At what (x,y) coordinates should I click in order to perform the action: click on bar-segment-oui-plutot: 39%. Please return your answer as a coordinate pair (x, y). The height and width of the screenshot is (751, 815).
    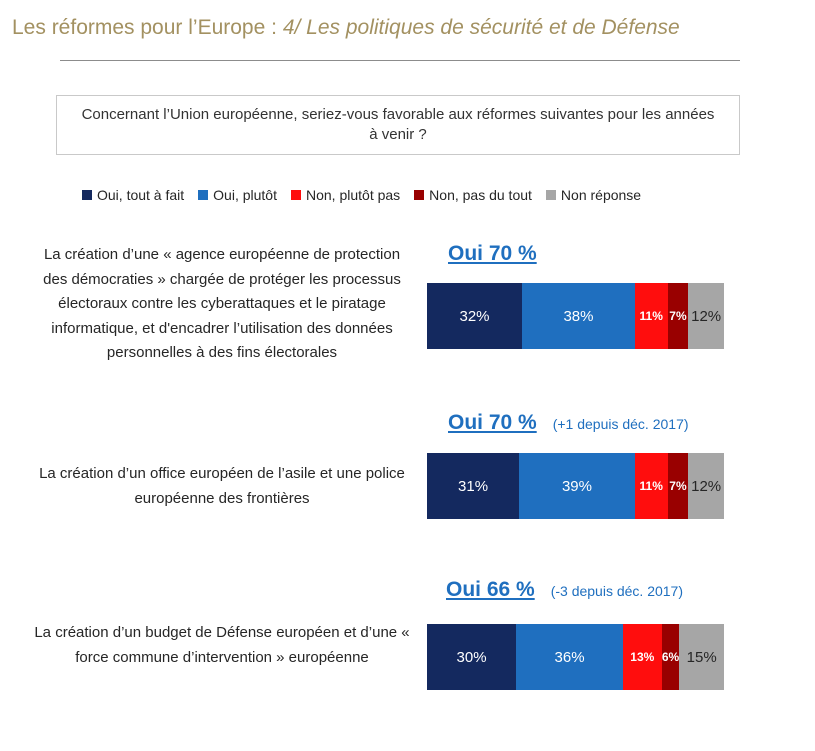
    Looking at the image, I should click on (577, 486).